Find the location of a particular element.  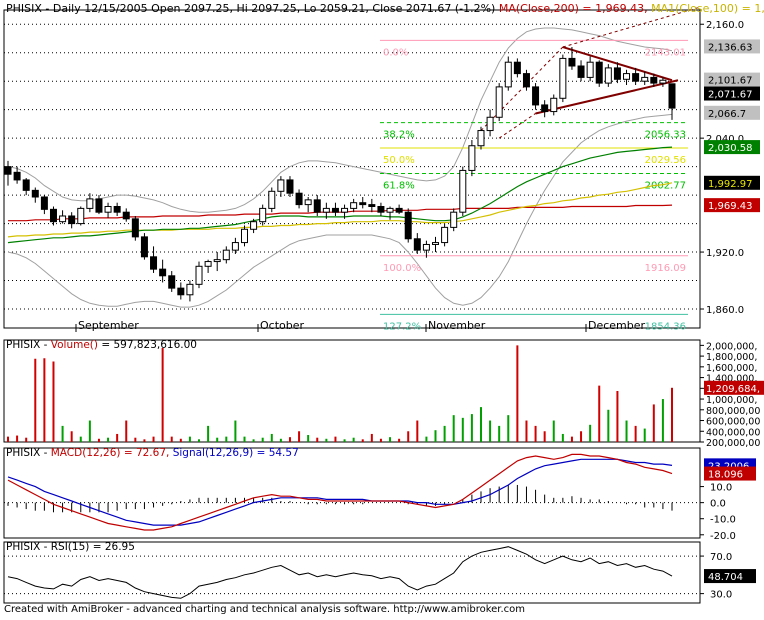

month-label: September is located at coordinates (108, 325).